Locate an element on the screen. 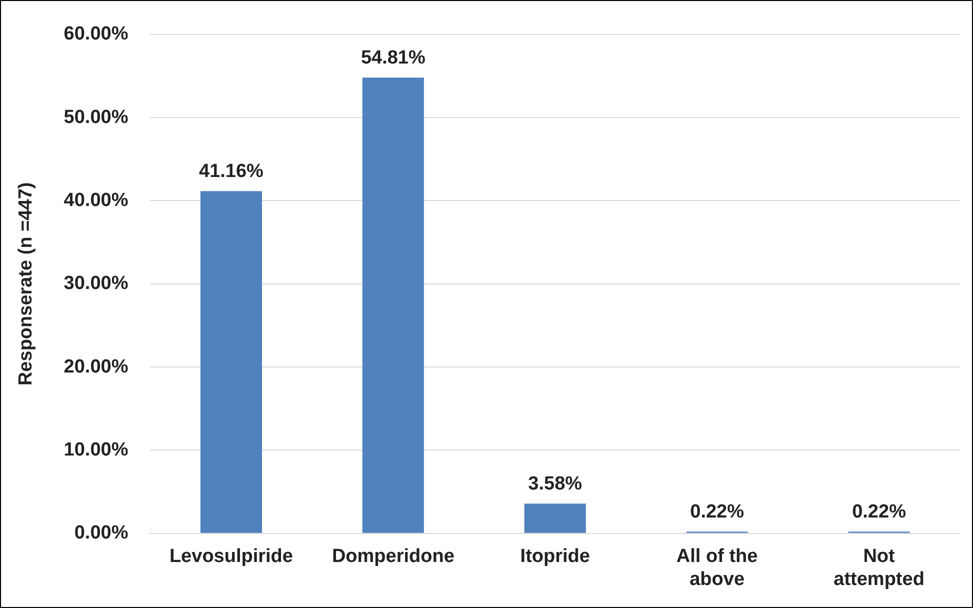 The height and width of the screenshot is (608, 973). data-label: 54.81% is located at coordinates (393, 57).